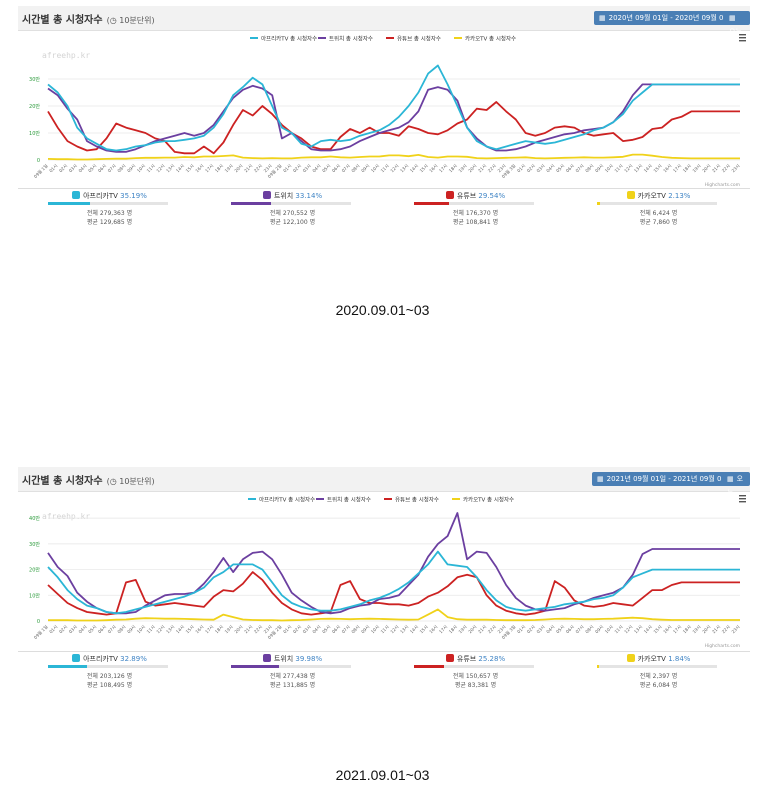 This screenshot has height=797, width=765. Describe the element at coordinates (589, 168) in the screenshot. I see `x-tick-label: 08시` at that location.